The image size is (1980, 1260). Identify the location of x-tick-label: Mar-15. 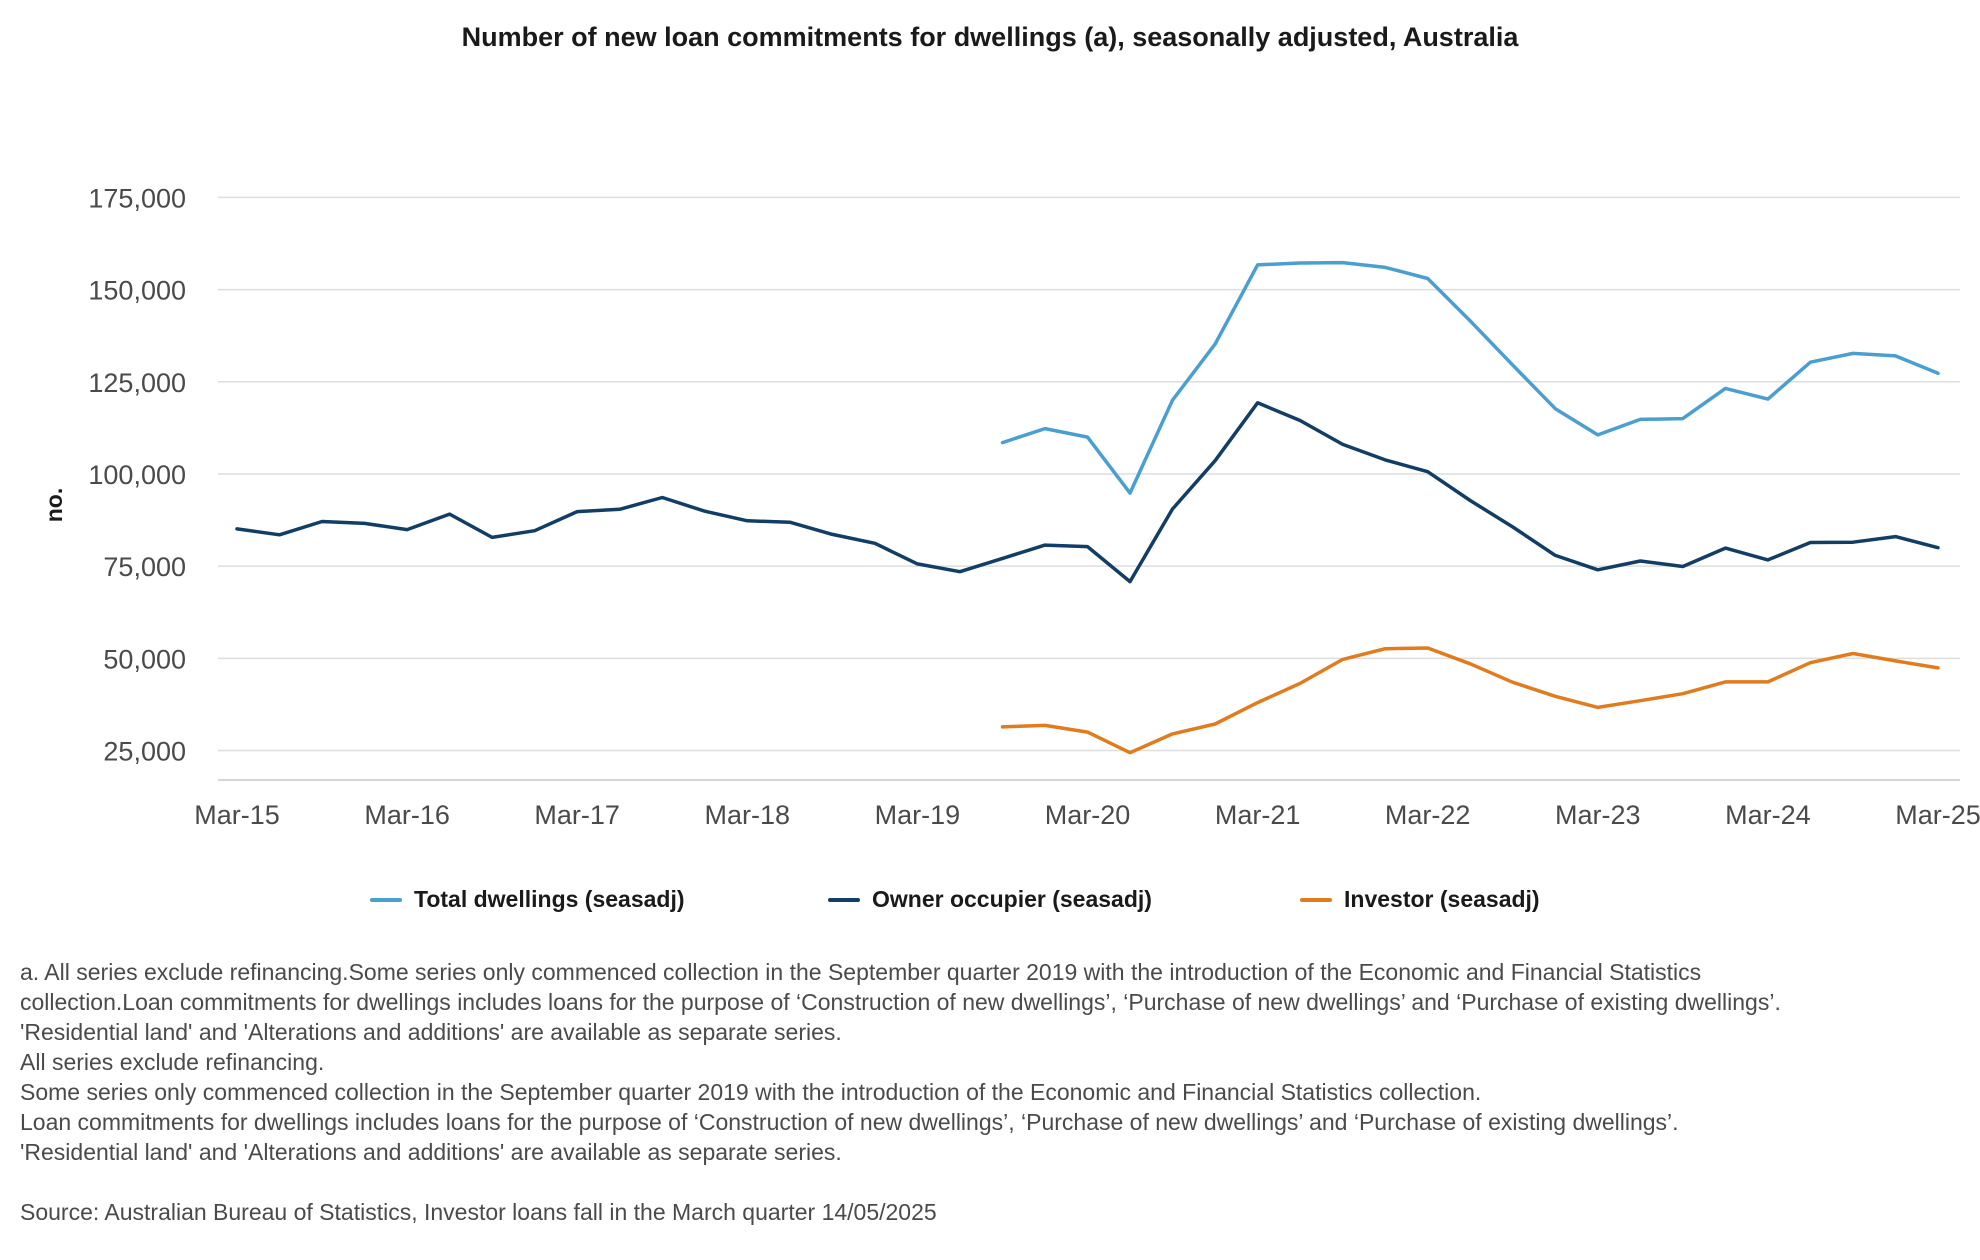
(237, 815).